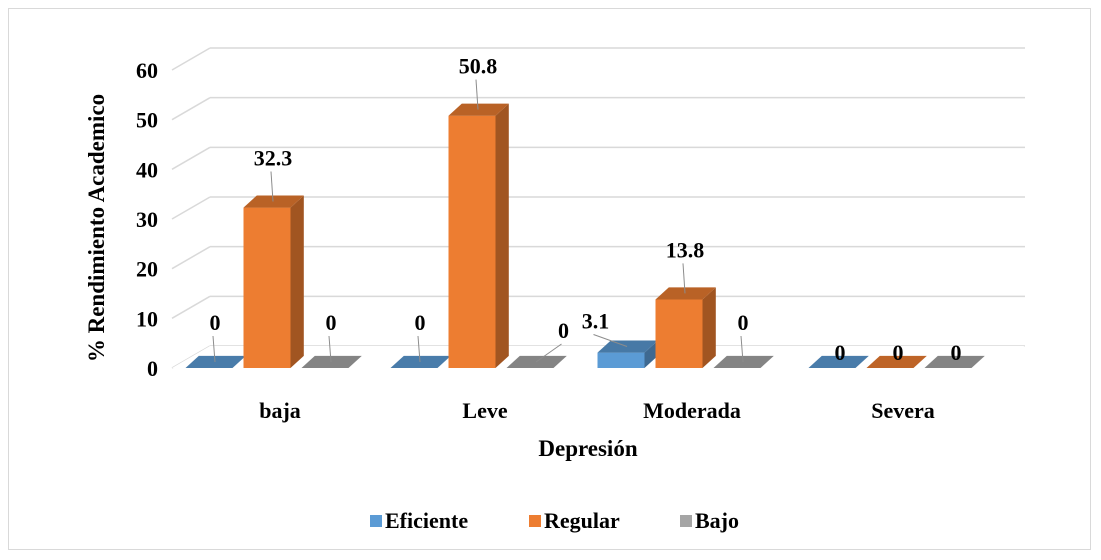  What do you see at coordinates (596, 321) in the screenshot?
I see `data-label: 3.1` at bounding box center [596, 321].